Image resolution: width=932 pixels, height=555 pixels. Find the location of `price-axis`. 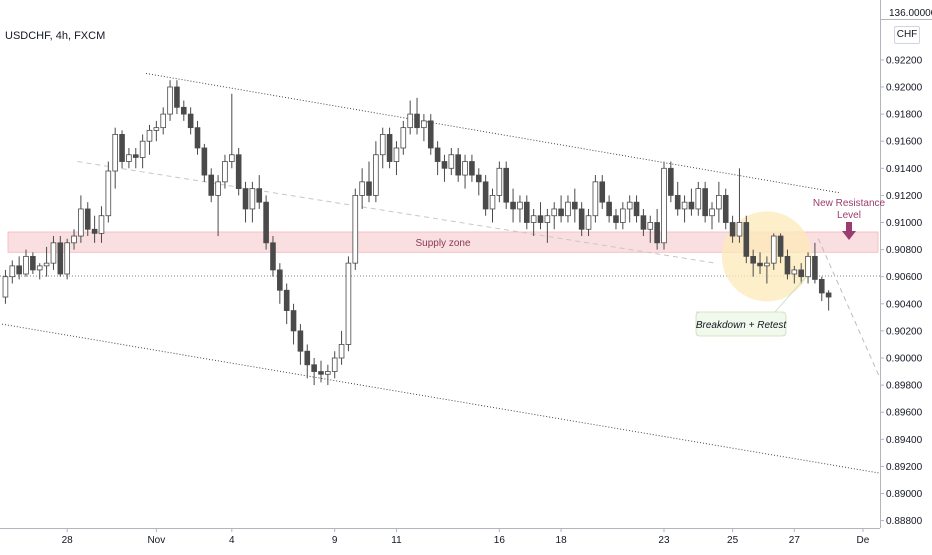

price-axis is located at coordinates (906, 275).